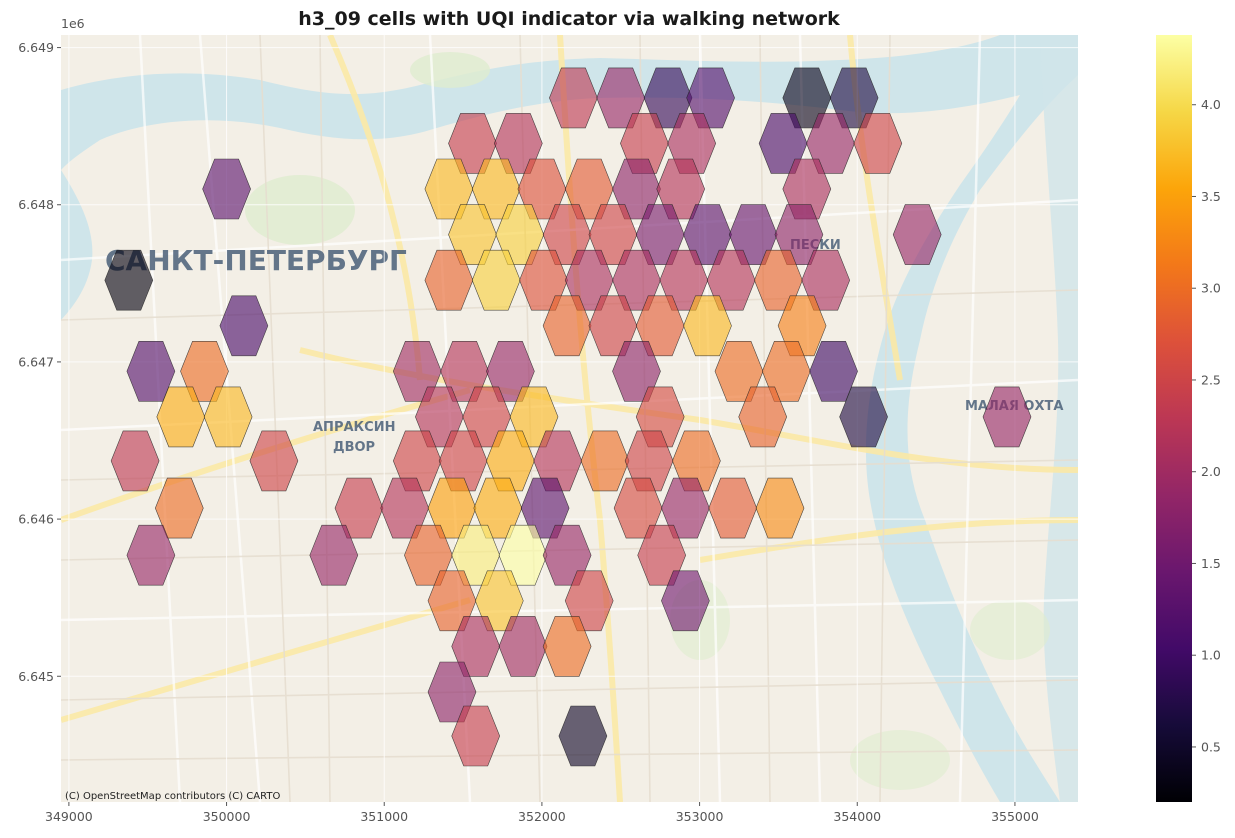  I want to click on y-tick-label: 6.649, so click(36, 47).